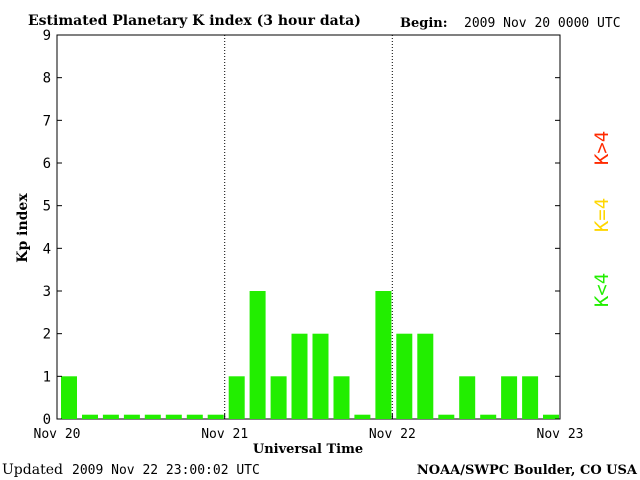 The width and height of the screenshot is (640, 480). I want to click on legend-k-greater-4: K>4, so click(602, 148).